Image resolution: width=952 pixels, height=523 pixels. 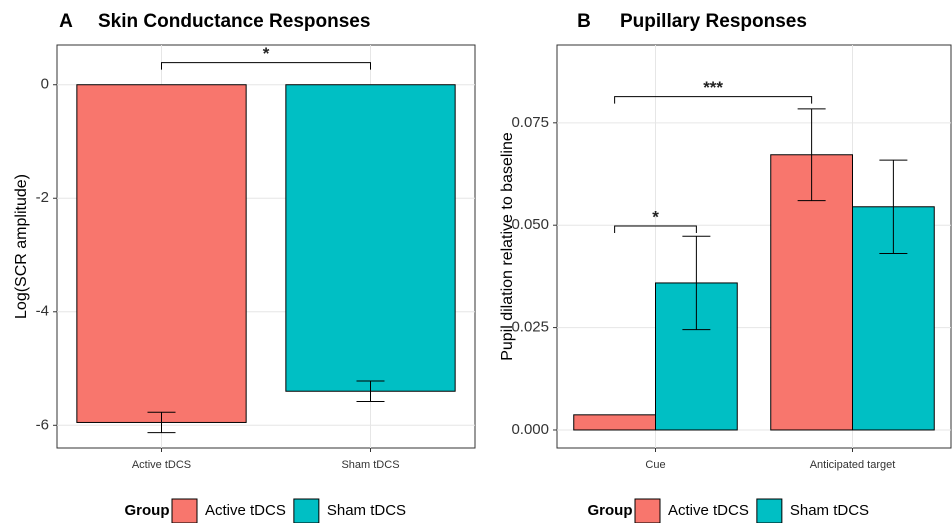 What do you see at coordinates (530, 327) in the screenshot?
I see `y-tick-label: 0.025` at bounding box center [530, 327].